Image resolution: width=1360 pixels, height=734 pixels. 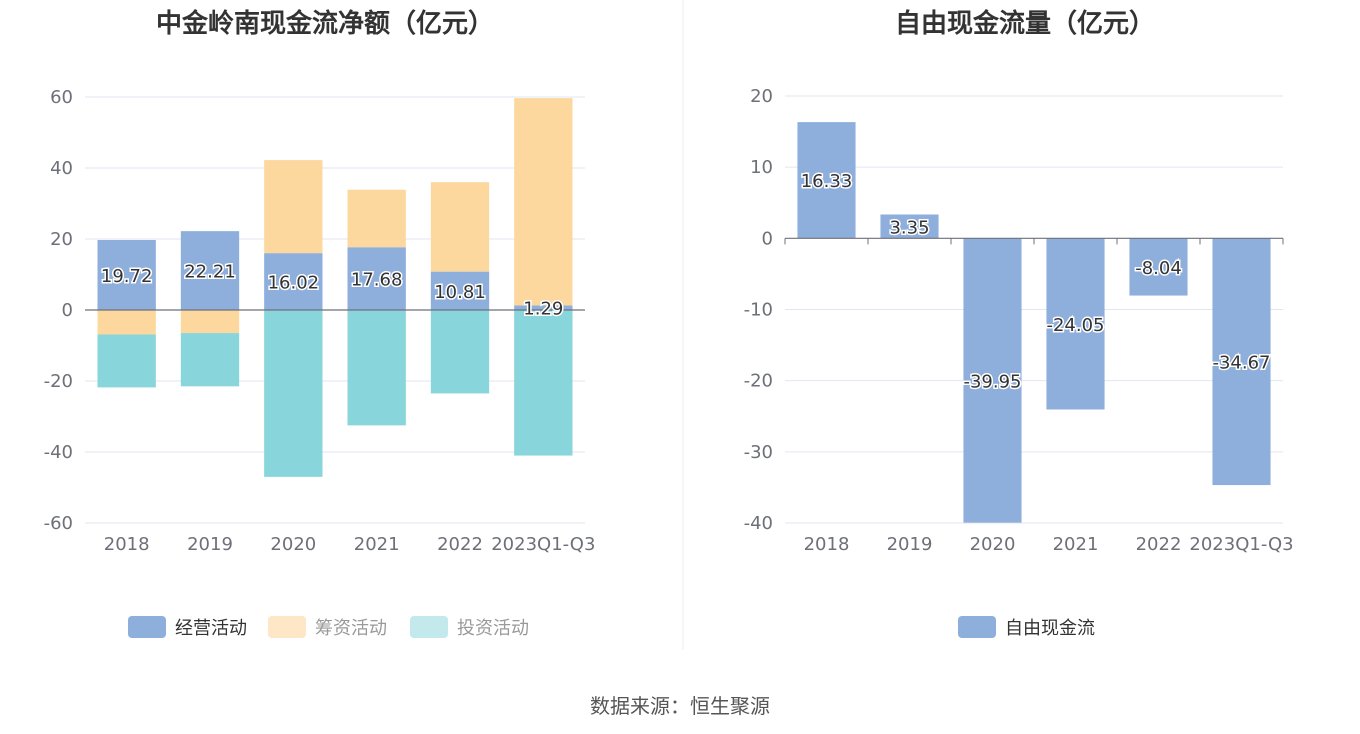 I want to click on data-label: 16.33, so click(x=827, y=181).